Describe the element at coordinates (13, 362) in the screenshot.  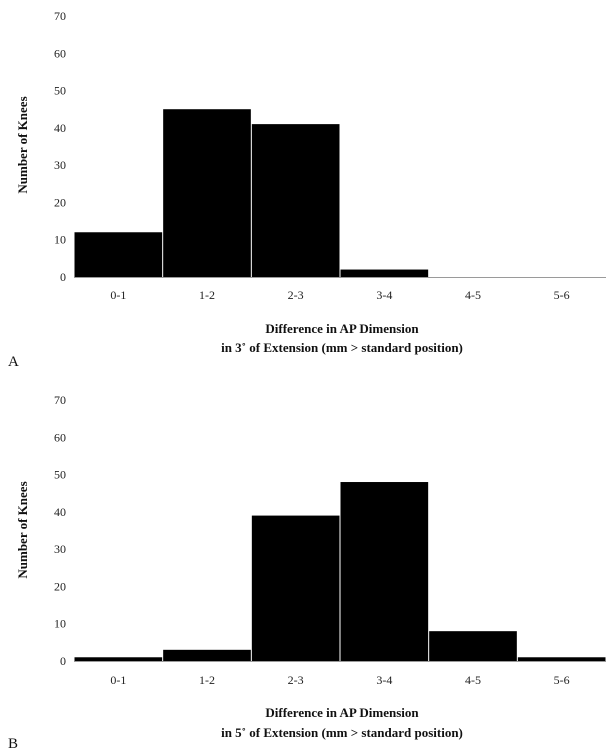
I see `panel-label: A` at that location.